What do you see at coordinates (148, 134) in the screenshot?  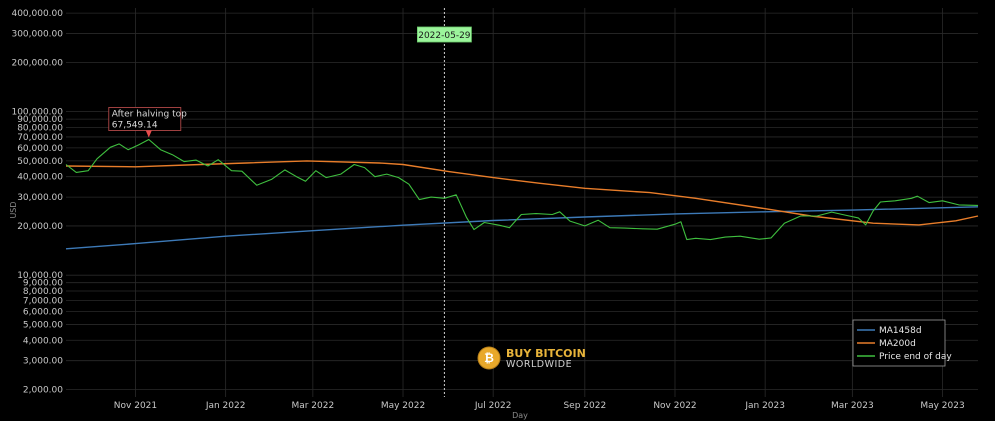 I see `peak-annotation-pointer` at bounding box center [148, 134].